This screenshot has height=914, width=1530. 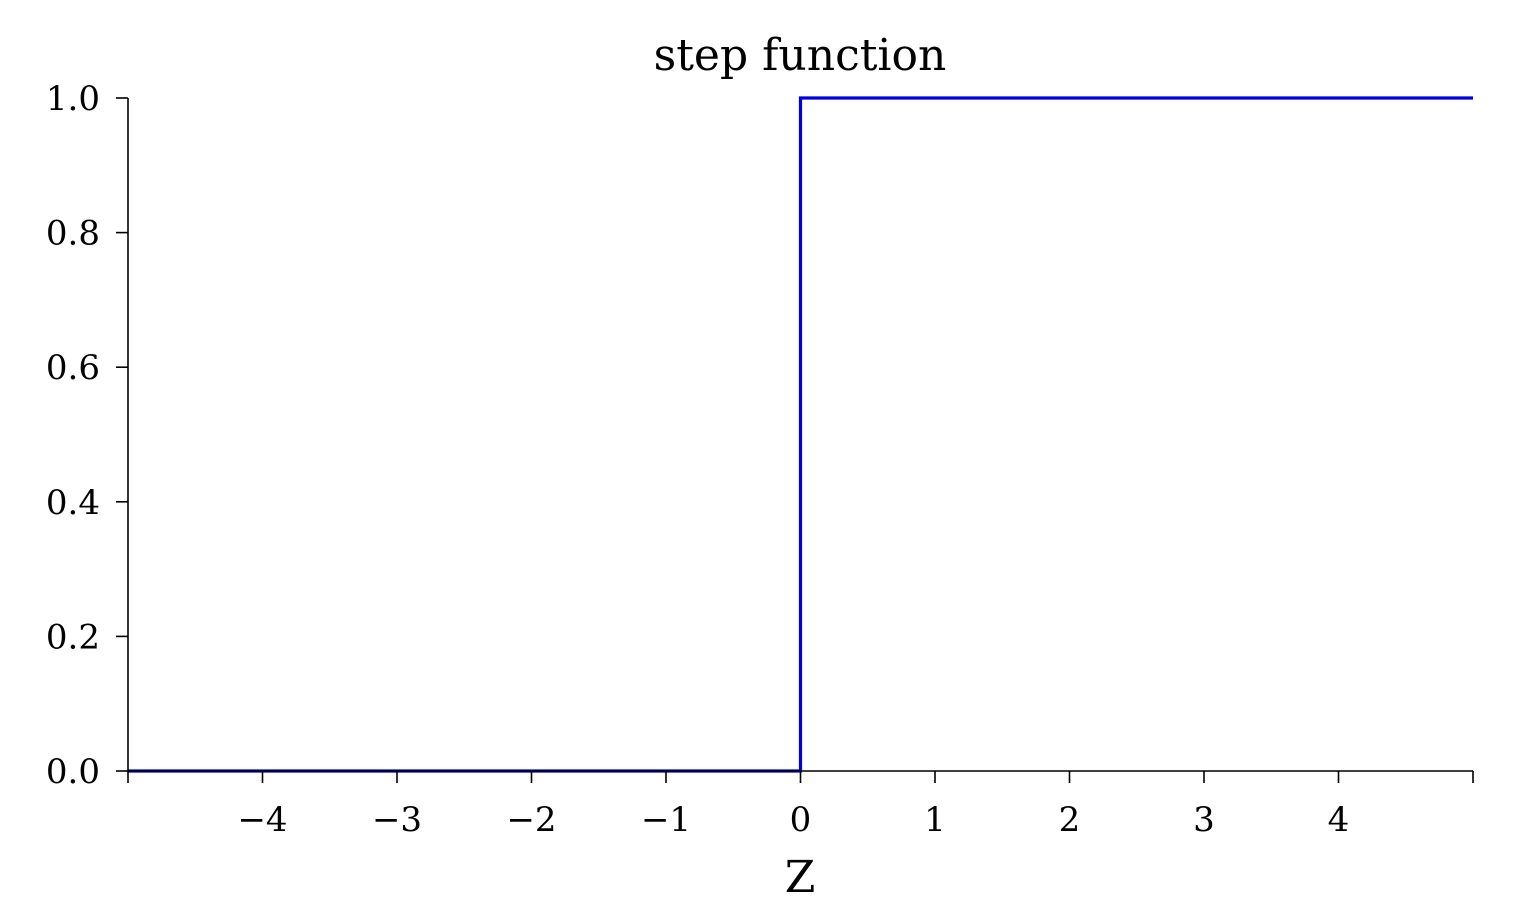 I want to click on x-tick-label: 1, so click(x=935, y=820).